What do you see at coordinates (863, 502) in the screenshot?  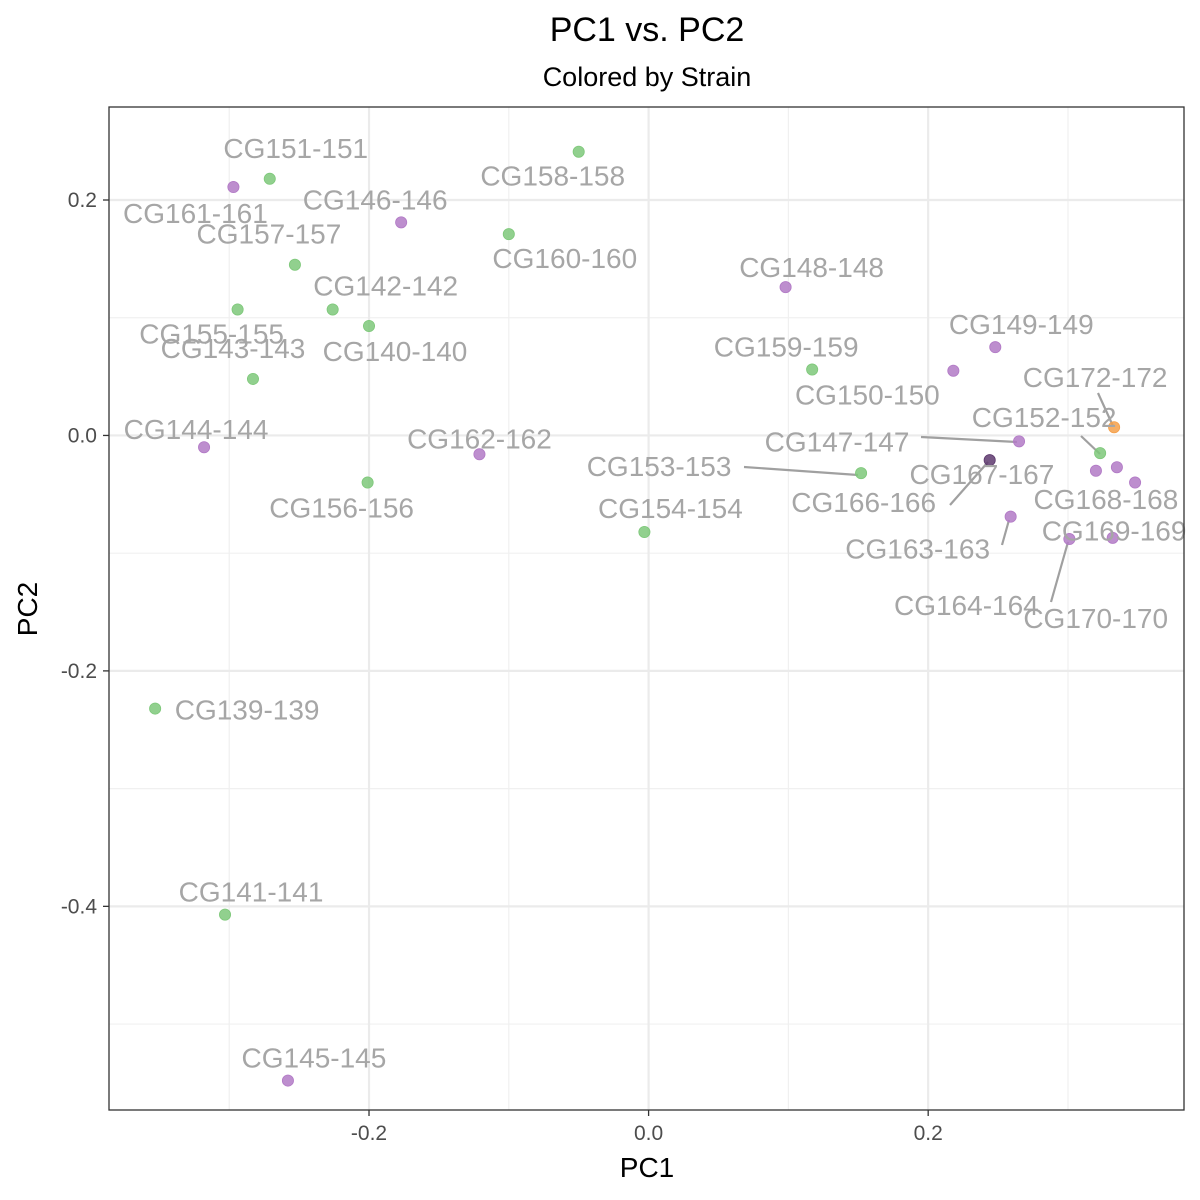 I see `point-label: CG166-166` at bounding box center [863, 502].